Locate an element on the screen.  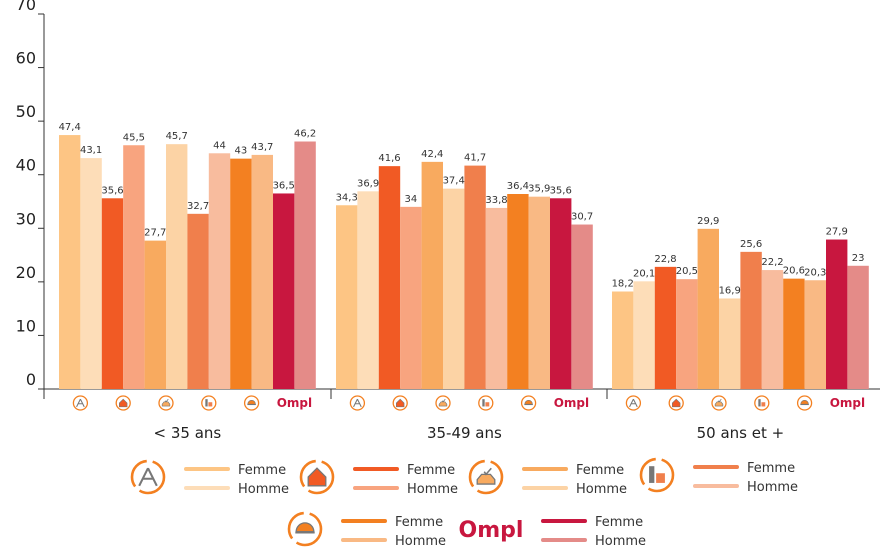
data-label: 41,7 is located at coordinates (475, 158).